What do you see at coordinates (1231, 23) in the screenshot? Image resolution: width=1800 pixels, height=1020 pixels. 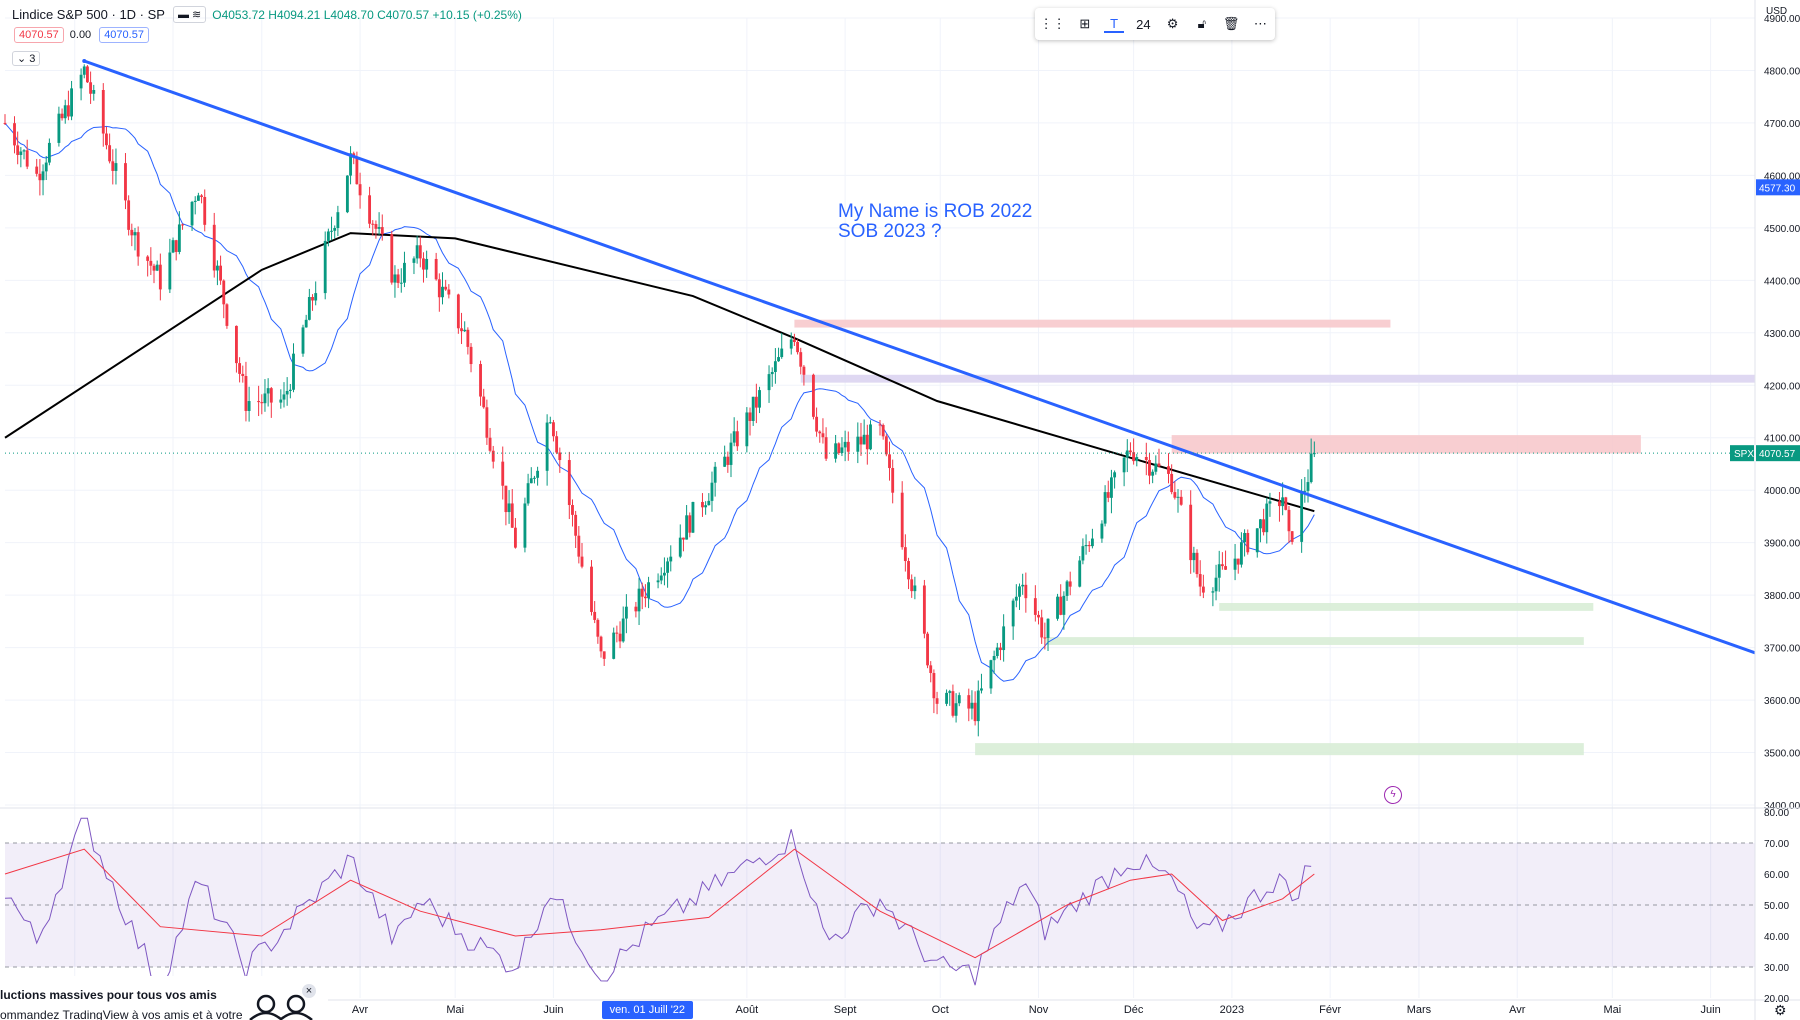 I see `trash-icon: 🗑︎` at bounding box center [1231, 23].